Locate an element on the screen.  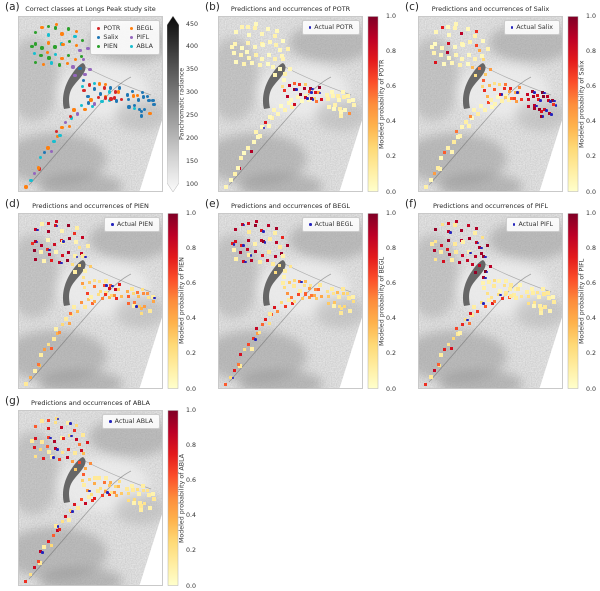
legend-item: Salix is located at coordinates (108, 37).